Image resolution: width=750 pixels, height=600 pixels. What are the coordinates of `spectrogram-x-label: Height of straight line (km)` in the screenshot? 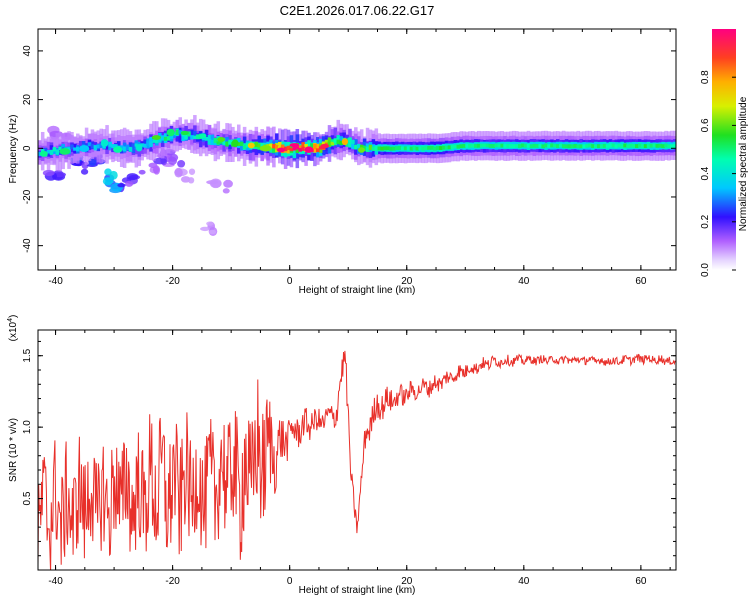 It's located at (357, 290).